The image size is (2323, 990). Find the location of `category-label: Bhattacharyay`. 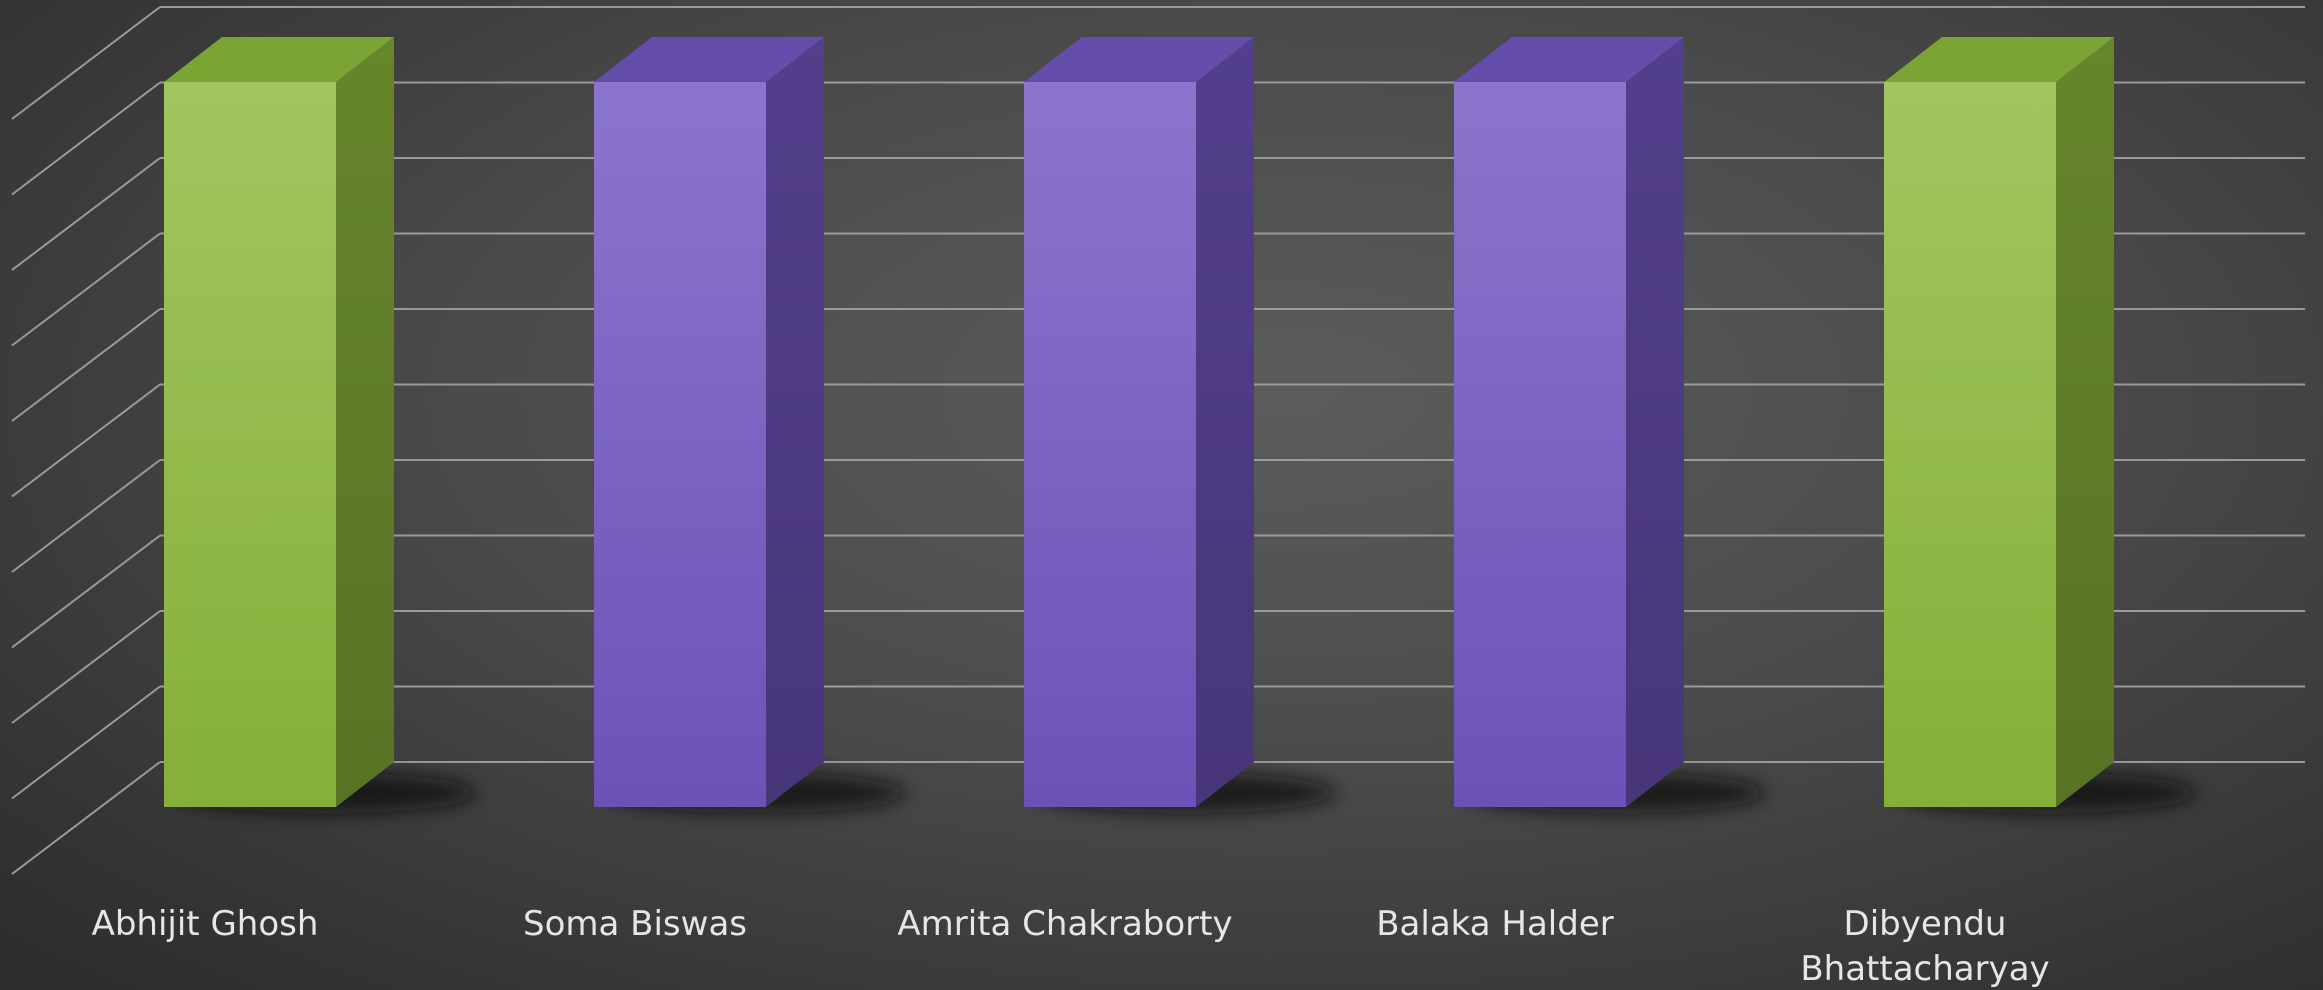

category-label: Bhattacharyay is located at coordinates (1924, 969).